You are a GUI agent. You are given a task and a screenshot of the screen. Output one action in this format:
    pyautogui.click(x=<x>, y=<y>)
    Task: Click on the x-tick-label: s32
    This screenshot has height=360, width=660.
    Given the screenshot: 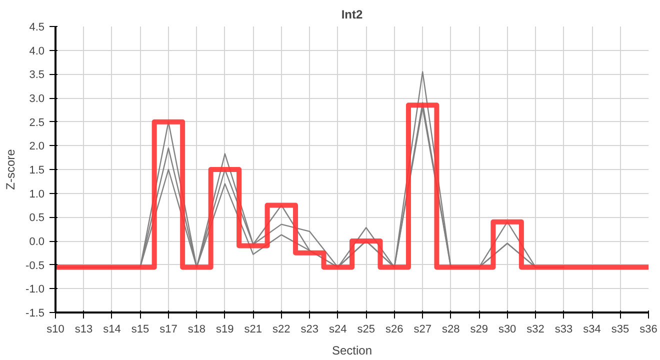 What is the action you would take?
    pyautogui.click(x=535, y=330)
    